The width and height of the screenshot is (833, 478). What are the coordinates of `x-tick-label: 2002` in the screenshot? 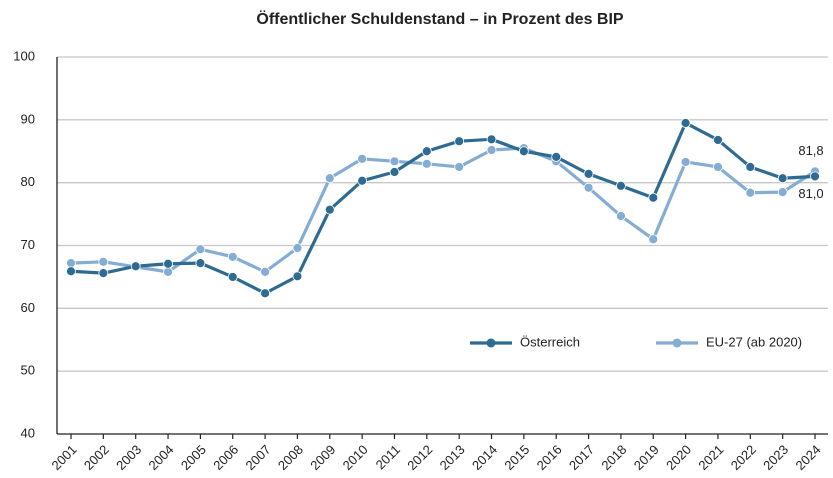 It's located at (96, 457).